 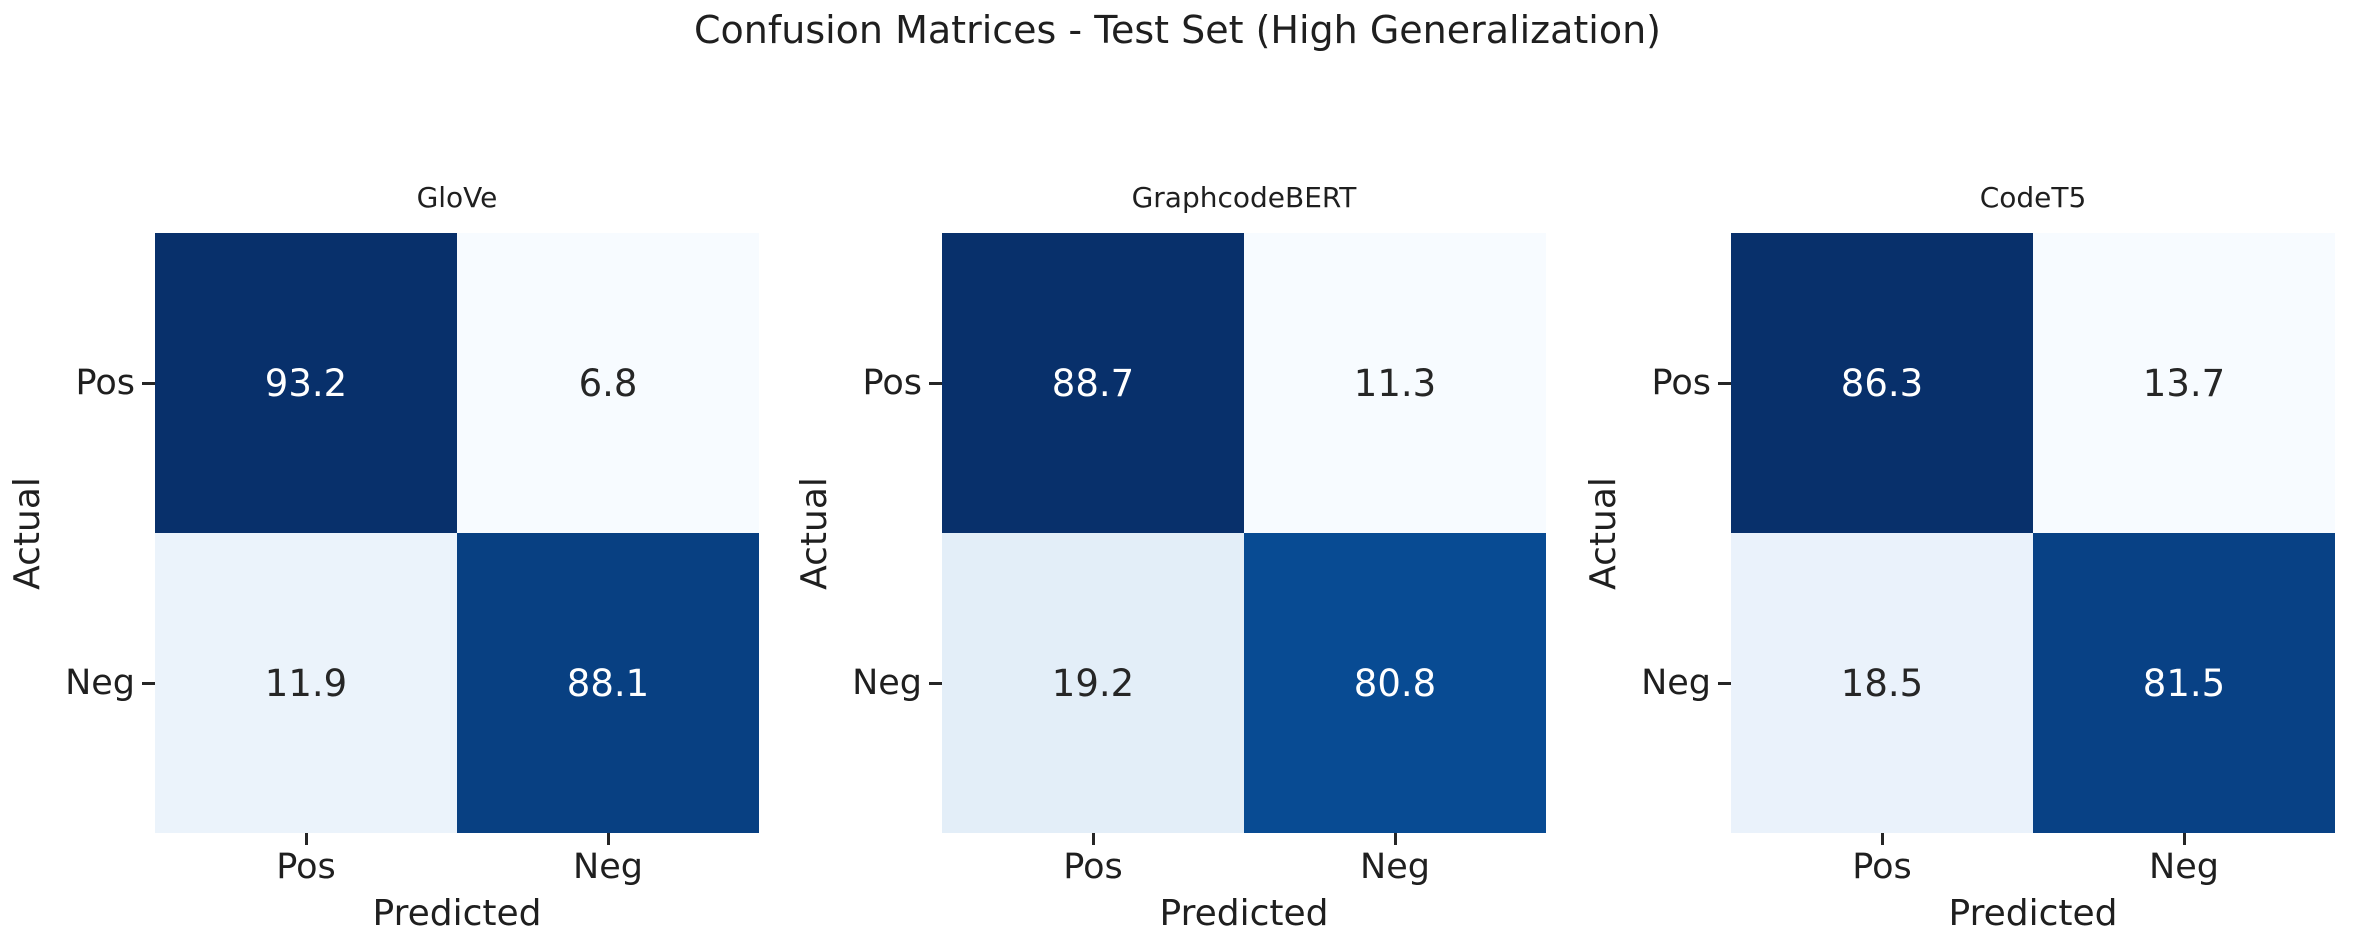 I want to click on heatmap-cell-actual-neg-pred-neg: 81.5, so click(x=2184, y=683).